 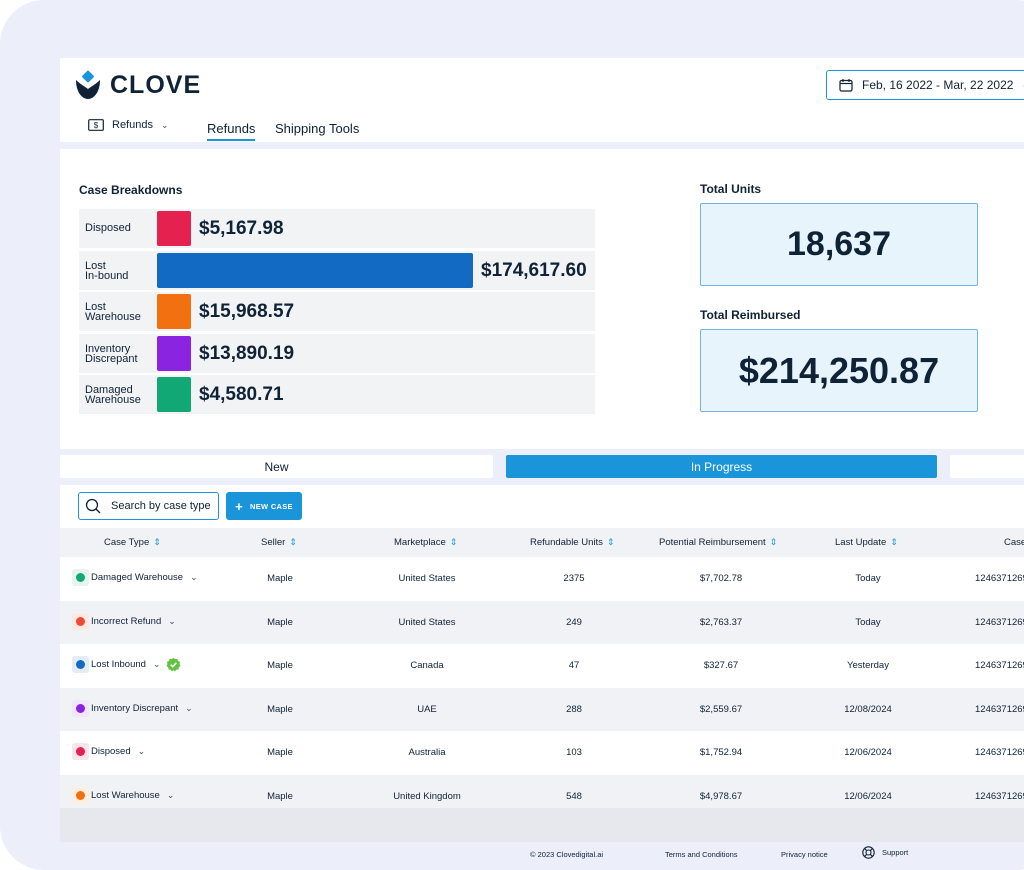 I want to click on refundable-units-cell: 47, so click(x=574, y=665).